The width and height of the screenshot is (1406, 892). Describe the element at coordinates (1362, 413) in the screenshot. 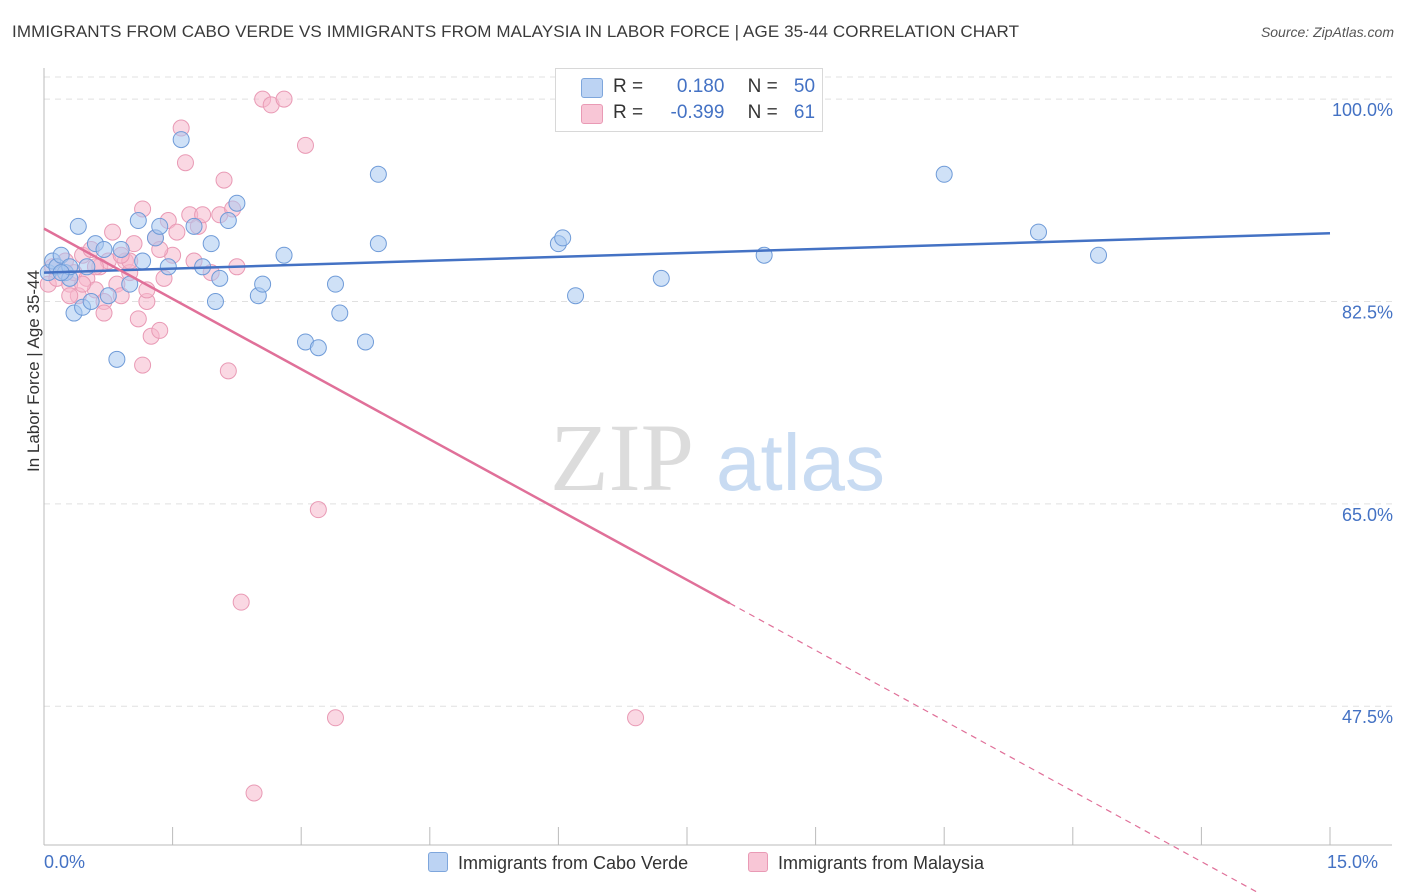

I see `y-tick-labels: 47.5% 65.0% 82.5% 100.0%` at that location.